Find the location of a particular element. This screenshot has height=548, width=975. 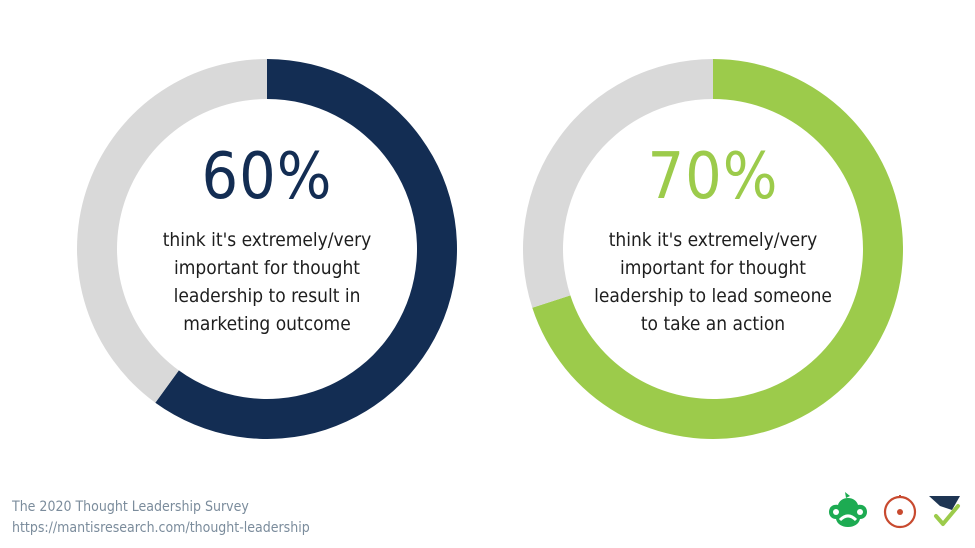

circle-target-icon is located at coordinates (900, 512).